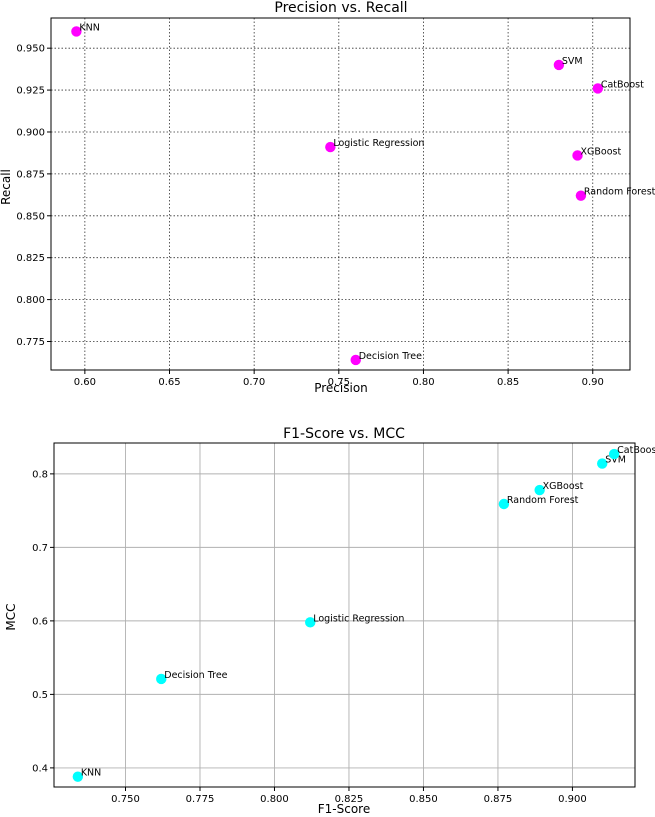 This screenshot has height=817, width=655. I want to click on y-tick-label: 0.825, so click(30, 258).